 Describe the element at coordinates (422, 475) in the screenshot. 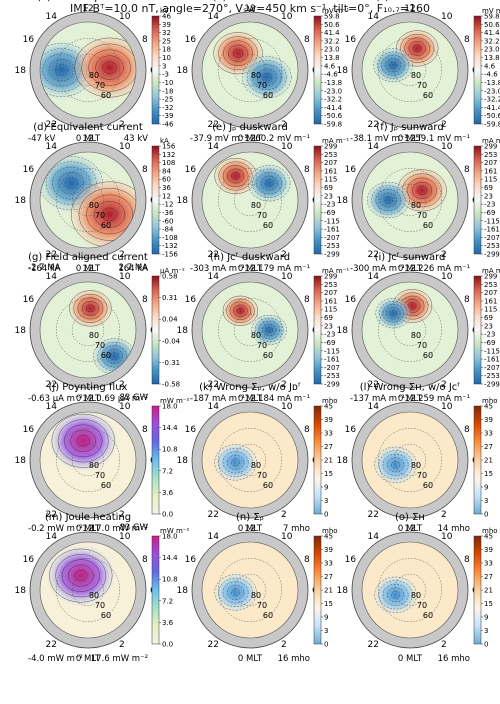

I see `latitude-label: 70` at that location.